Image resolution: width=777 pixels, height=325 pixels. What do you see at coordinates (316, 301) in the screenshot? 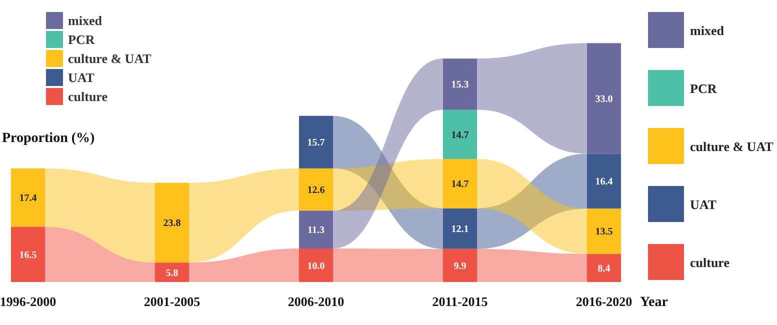
I see `category-label: 2006-2010` at bounding box center [316, 301].